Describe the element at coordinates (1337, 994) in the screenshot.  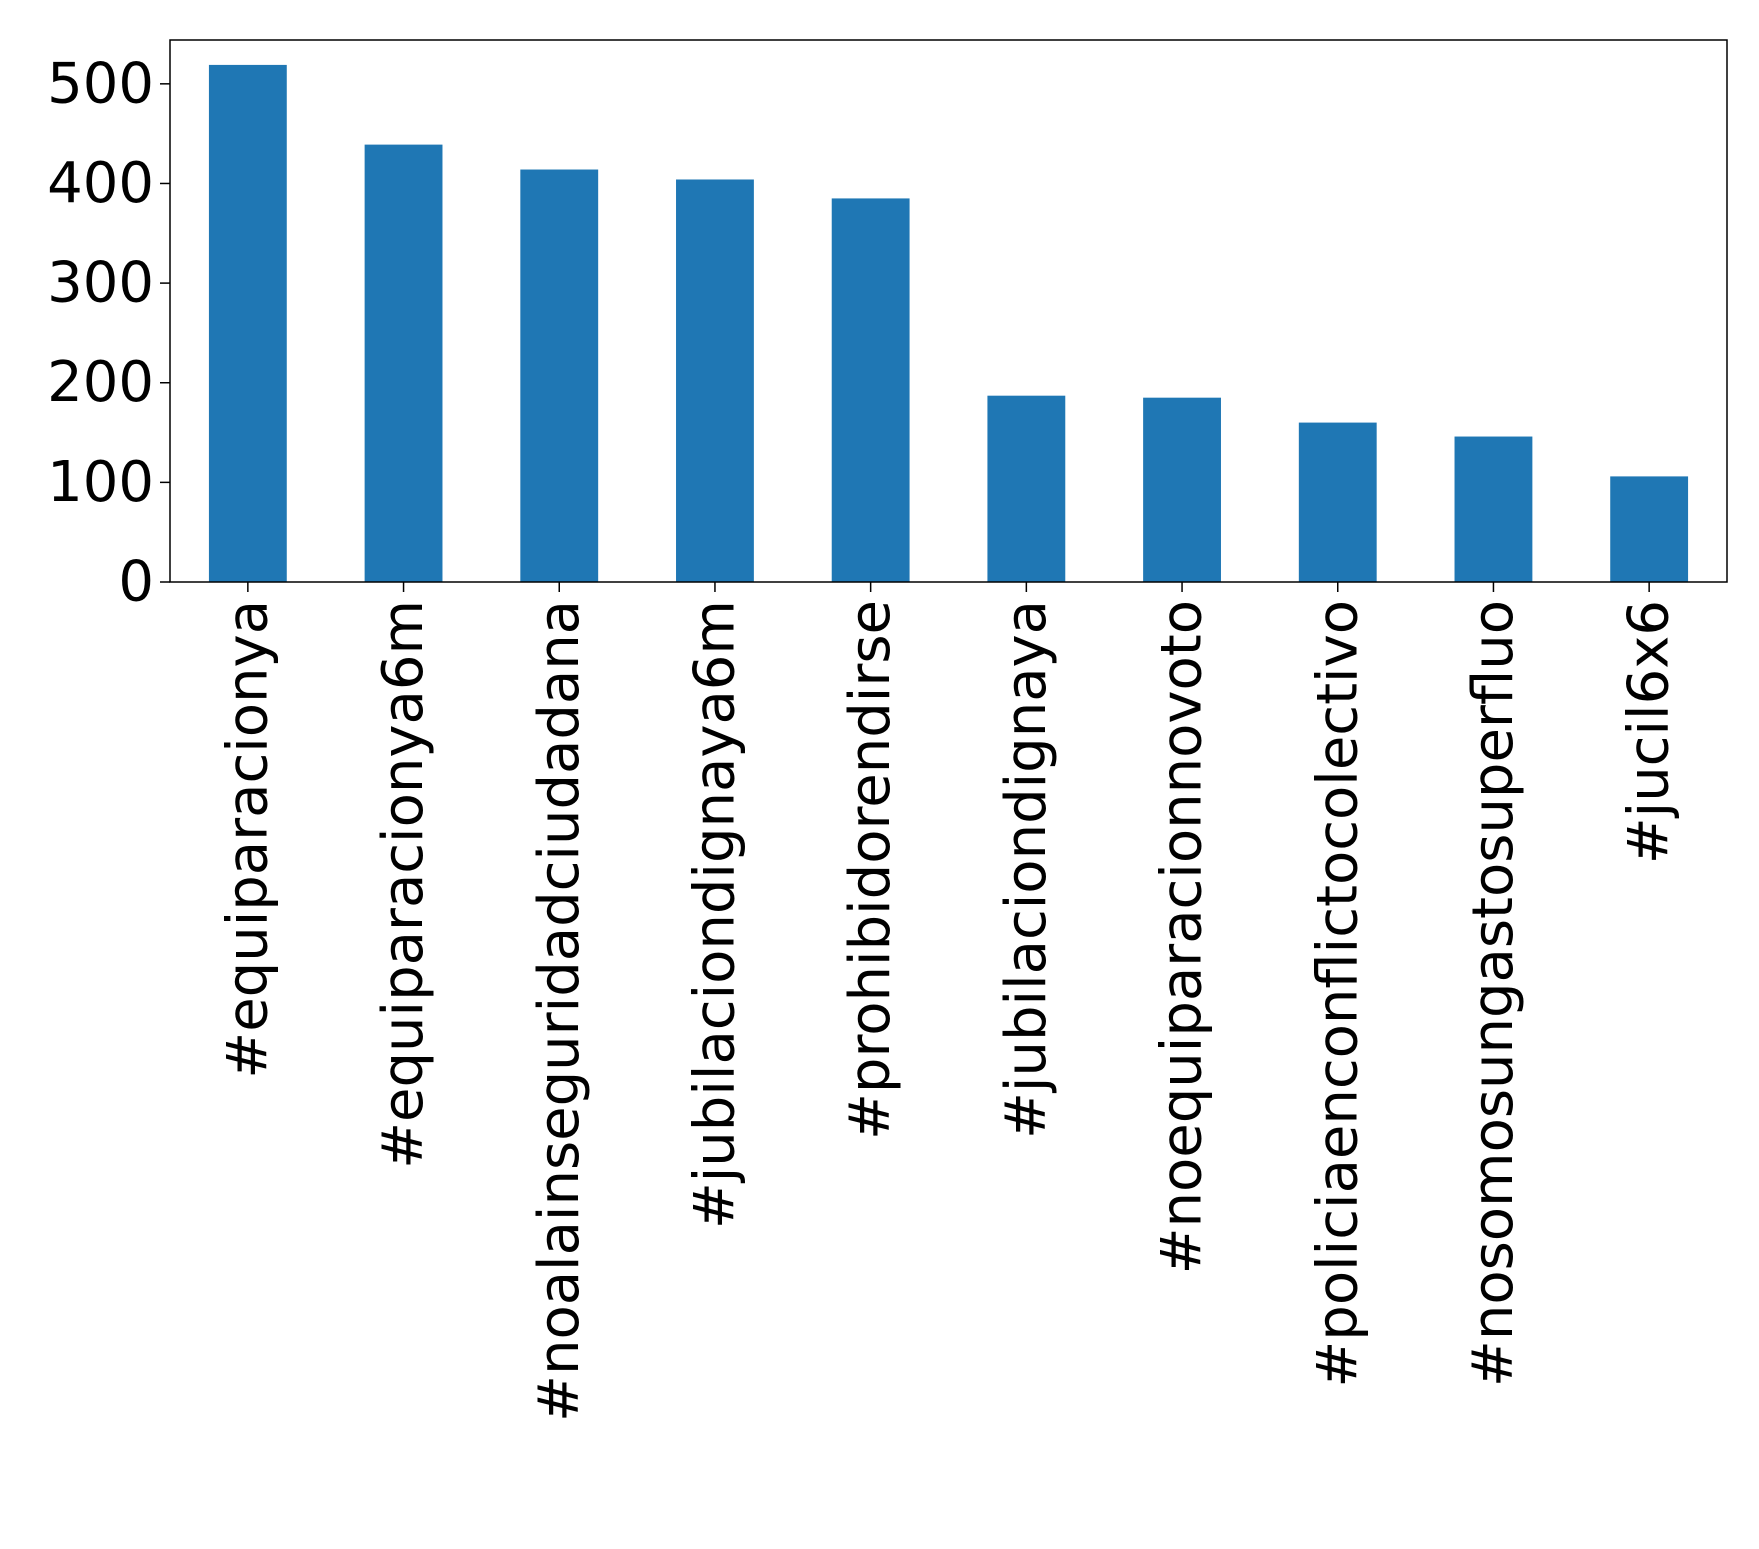
I see `x-tick-label-8: #policiaenconflictocolectivo` at that location.